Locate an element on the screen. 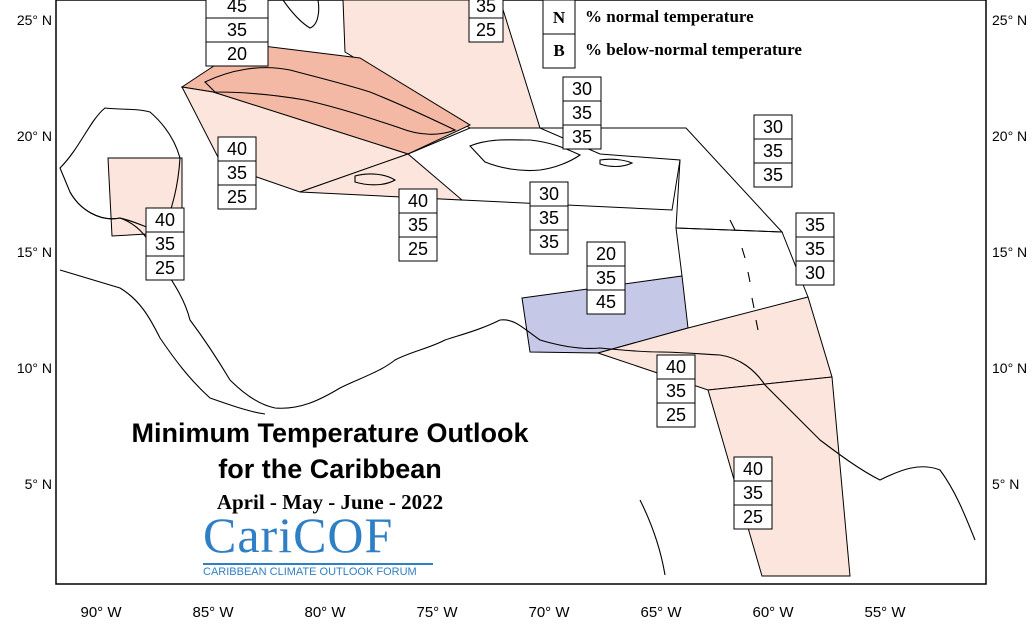  prob-value-belize-2: 25 is located at coordinates (165, 268).